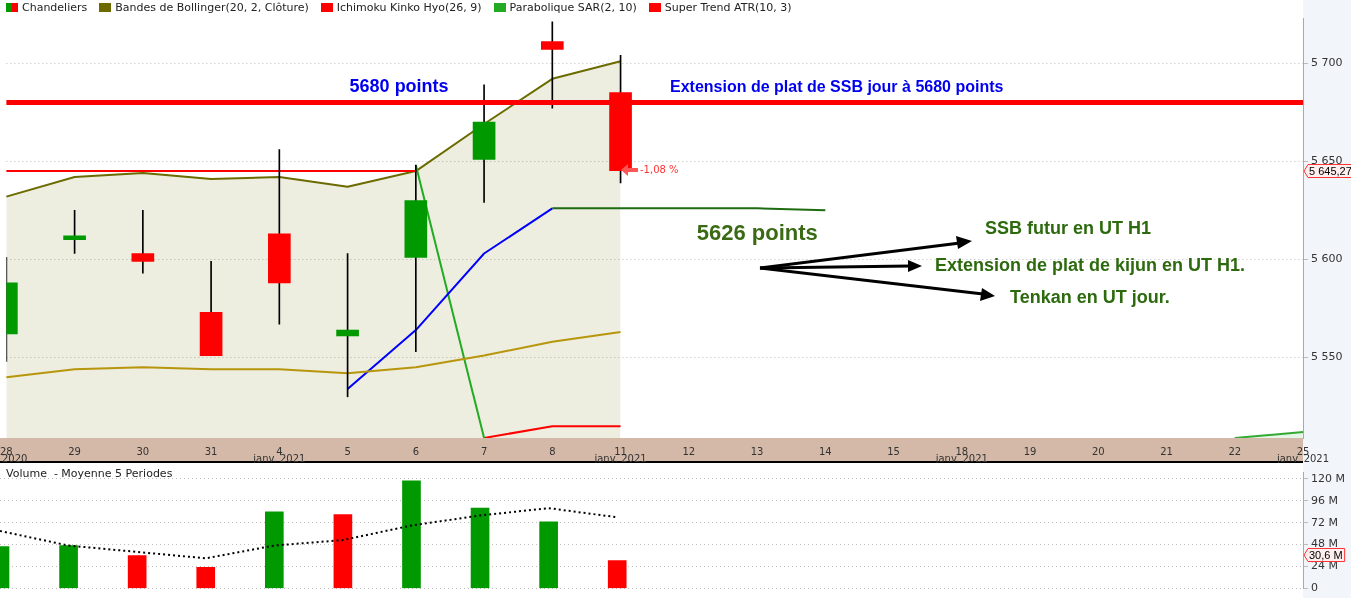  What do you see at coordinates (1030, 451) in the screenshot?
I see `x-tick-label: 19` at bounding box center [1030, 451].